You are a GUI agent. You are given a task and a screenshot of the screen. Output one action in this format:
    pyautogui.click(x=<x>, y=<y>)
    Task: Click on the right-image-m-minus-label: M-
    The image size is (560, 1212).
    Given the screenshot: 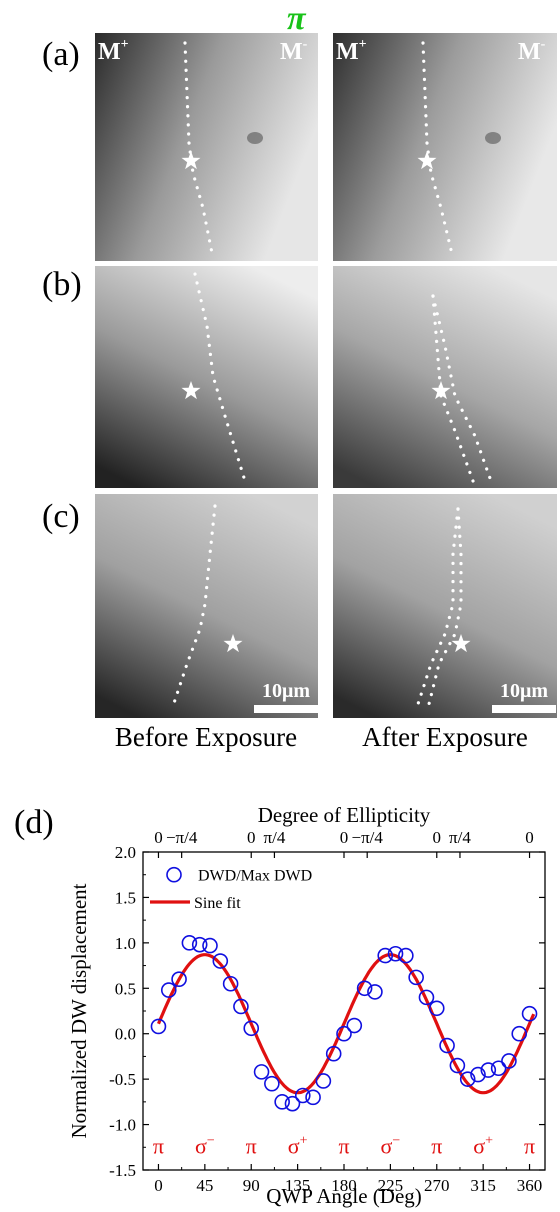 What is the action you would take?
    pyautogui.click(x=532, y=51)
    